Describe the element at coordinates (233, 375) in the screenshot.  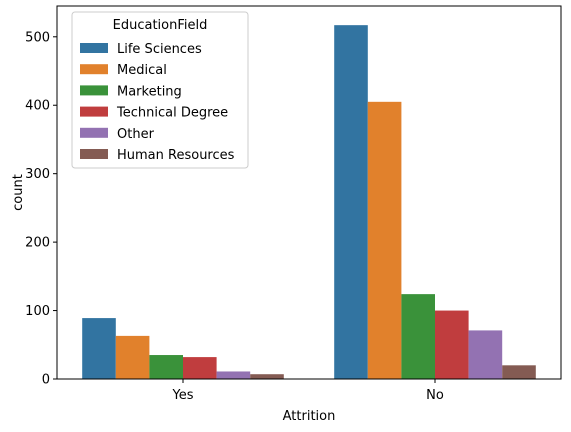
I see `bar-other-yes` at that location.